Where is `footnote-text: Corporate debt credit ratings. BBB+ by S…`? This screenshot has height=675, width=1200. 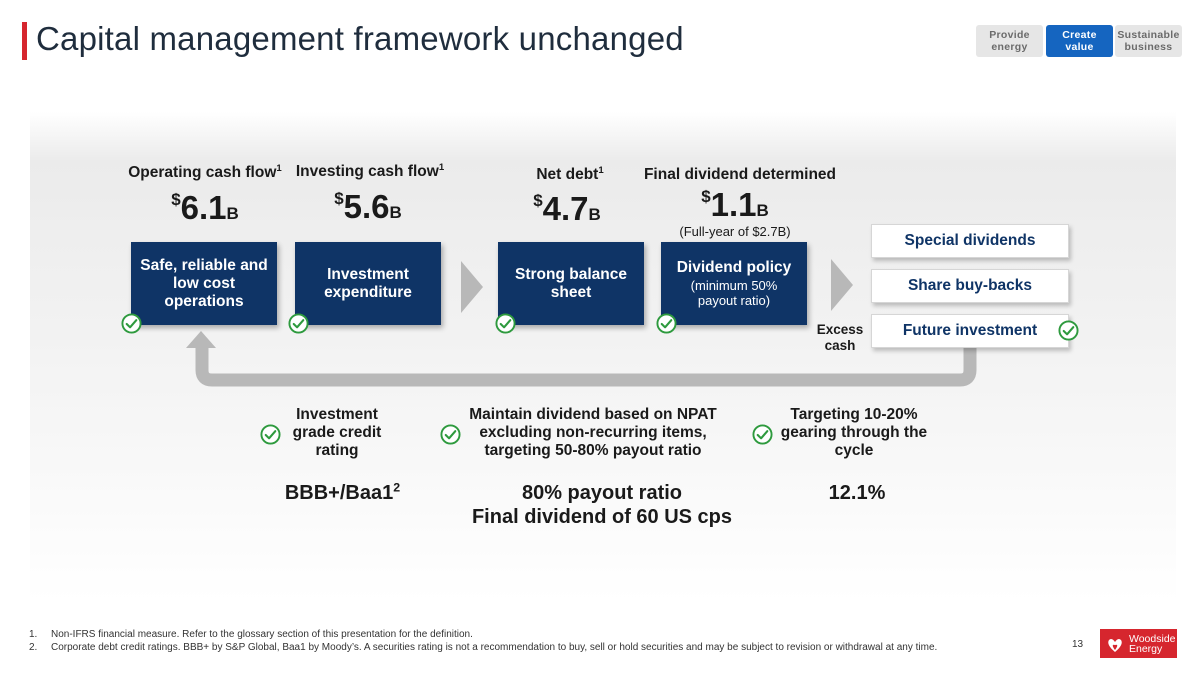 footnote-text: Corporate debt credit ratings. BBB+ by S… is located at coordinates (494, 647).